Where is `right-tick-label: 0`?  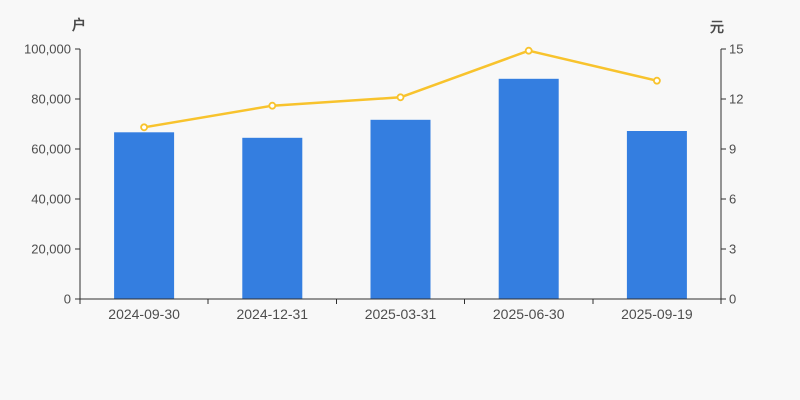
right-tick-label: 0 is located at coordinates (732, 299).